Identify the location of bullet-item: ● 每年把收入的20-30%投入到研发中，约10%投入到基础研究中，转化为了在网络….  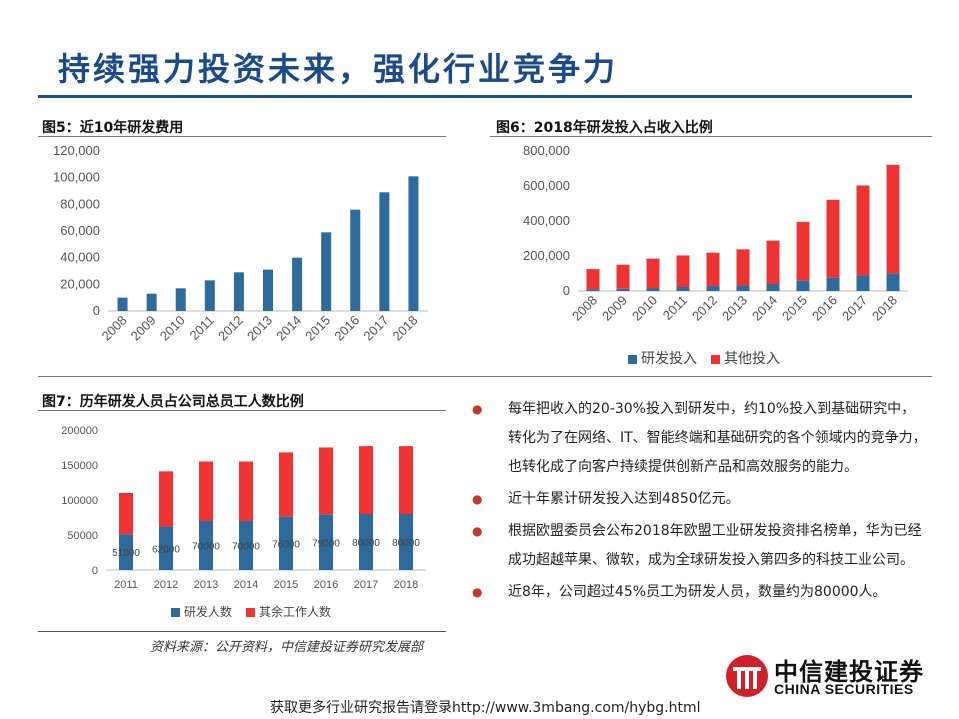
(698, 438).